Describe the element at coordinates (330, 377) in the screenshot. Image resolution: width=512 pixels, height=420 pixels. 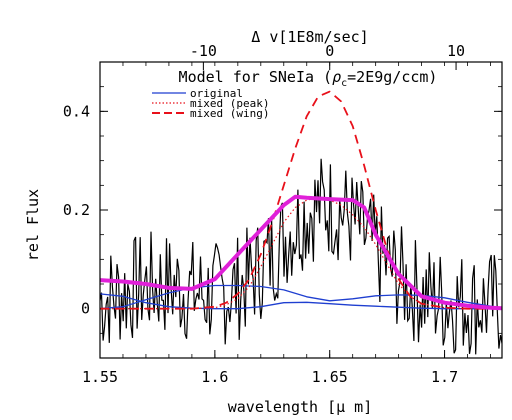
I see `x-tick-label-2: 1.65` at that location.